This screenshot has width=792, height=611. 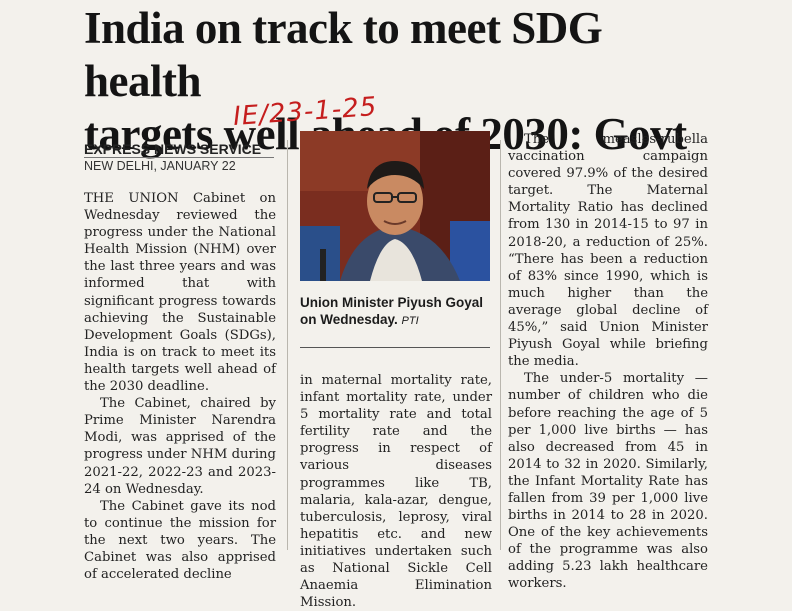 I want to click on photo-credit: PTI, so click(x=410, y=321).